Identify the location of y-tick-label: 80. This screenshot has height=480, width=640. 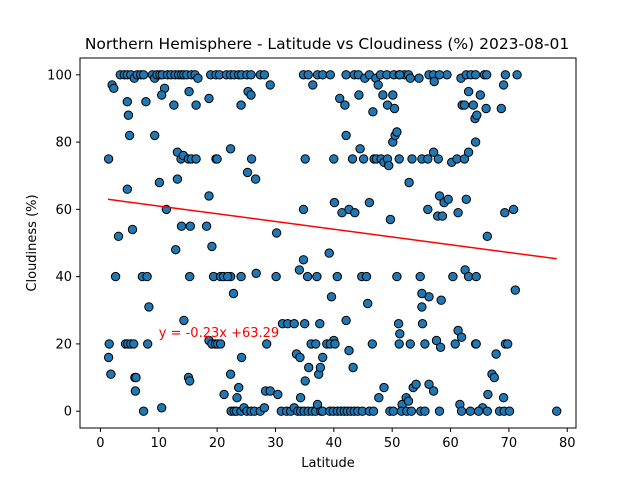
(63, 143).